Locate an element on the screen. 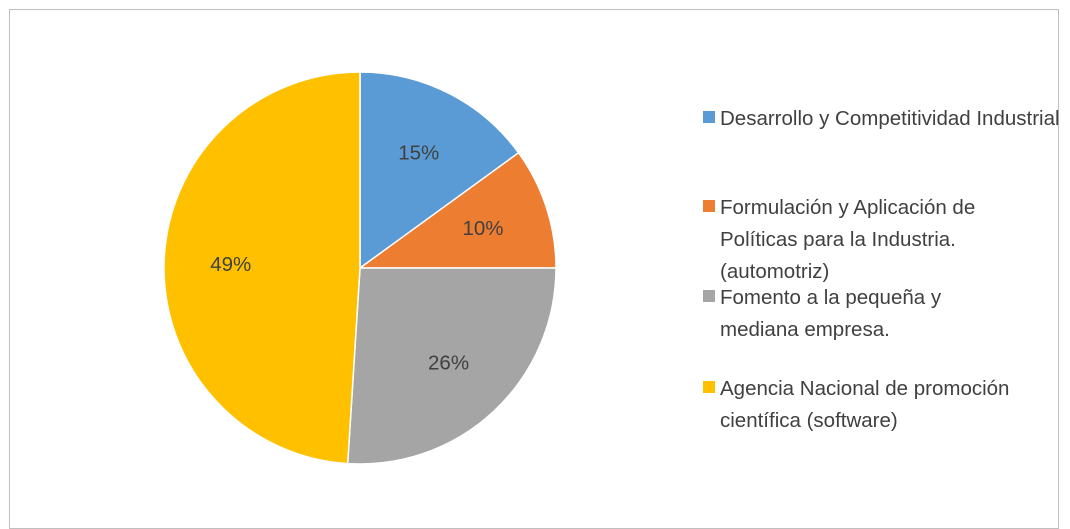 The width and height of the screenshot is (1070, 529). data-label: 10% is located at coordinates (483, 228).